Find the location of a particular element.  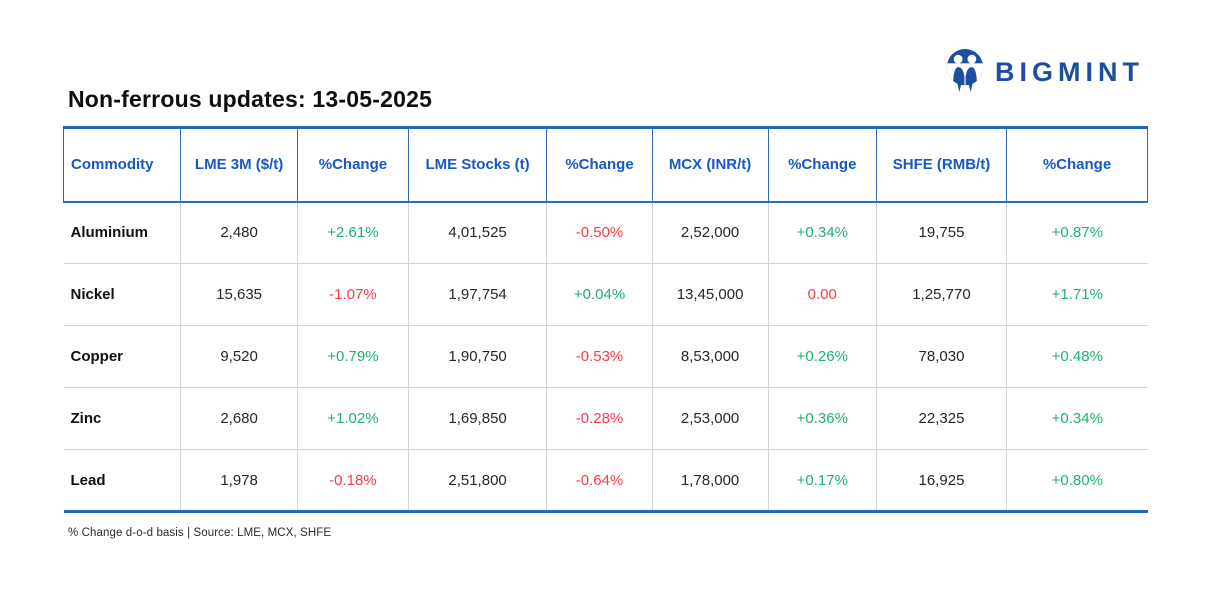

value-cell: 1,25,770 is located at coordinates (941, 294).